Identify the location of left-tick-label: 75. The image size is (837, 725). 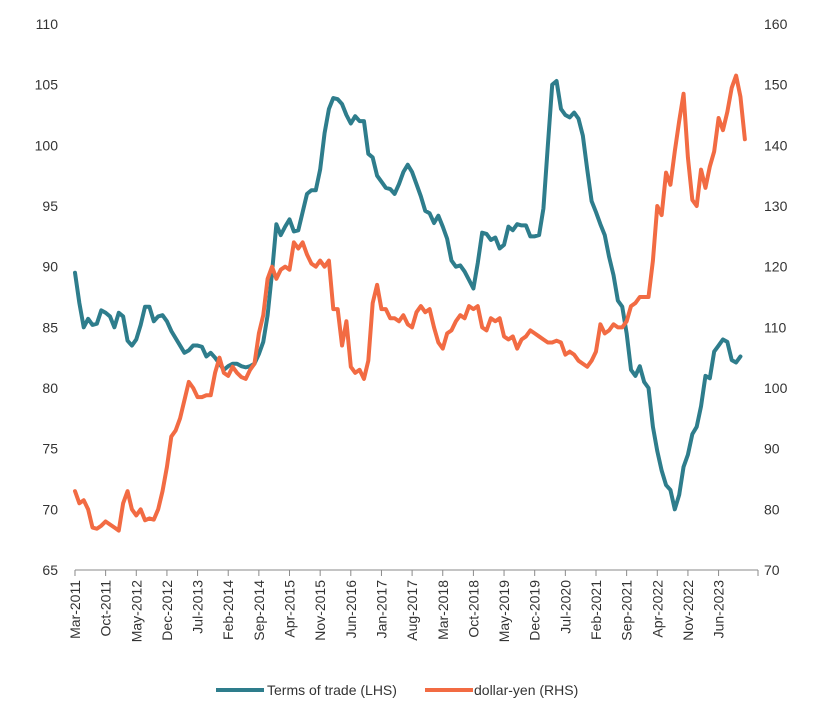
(50, 449).